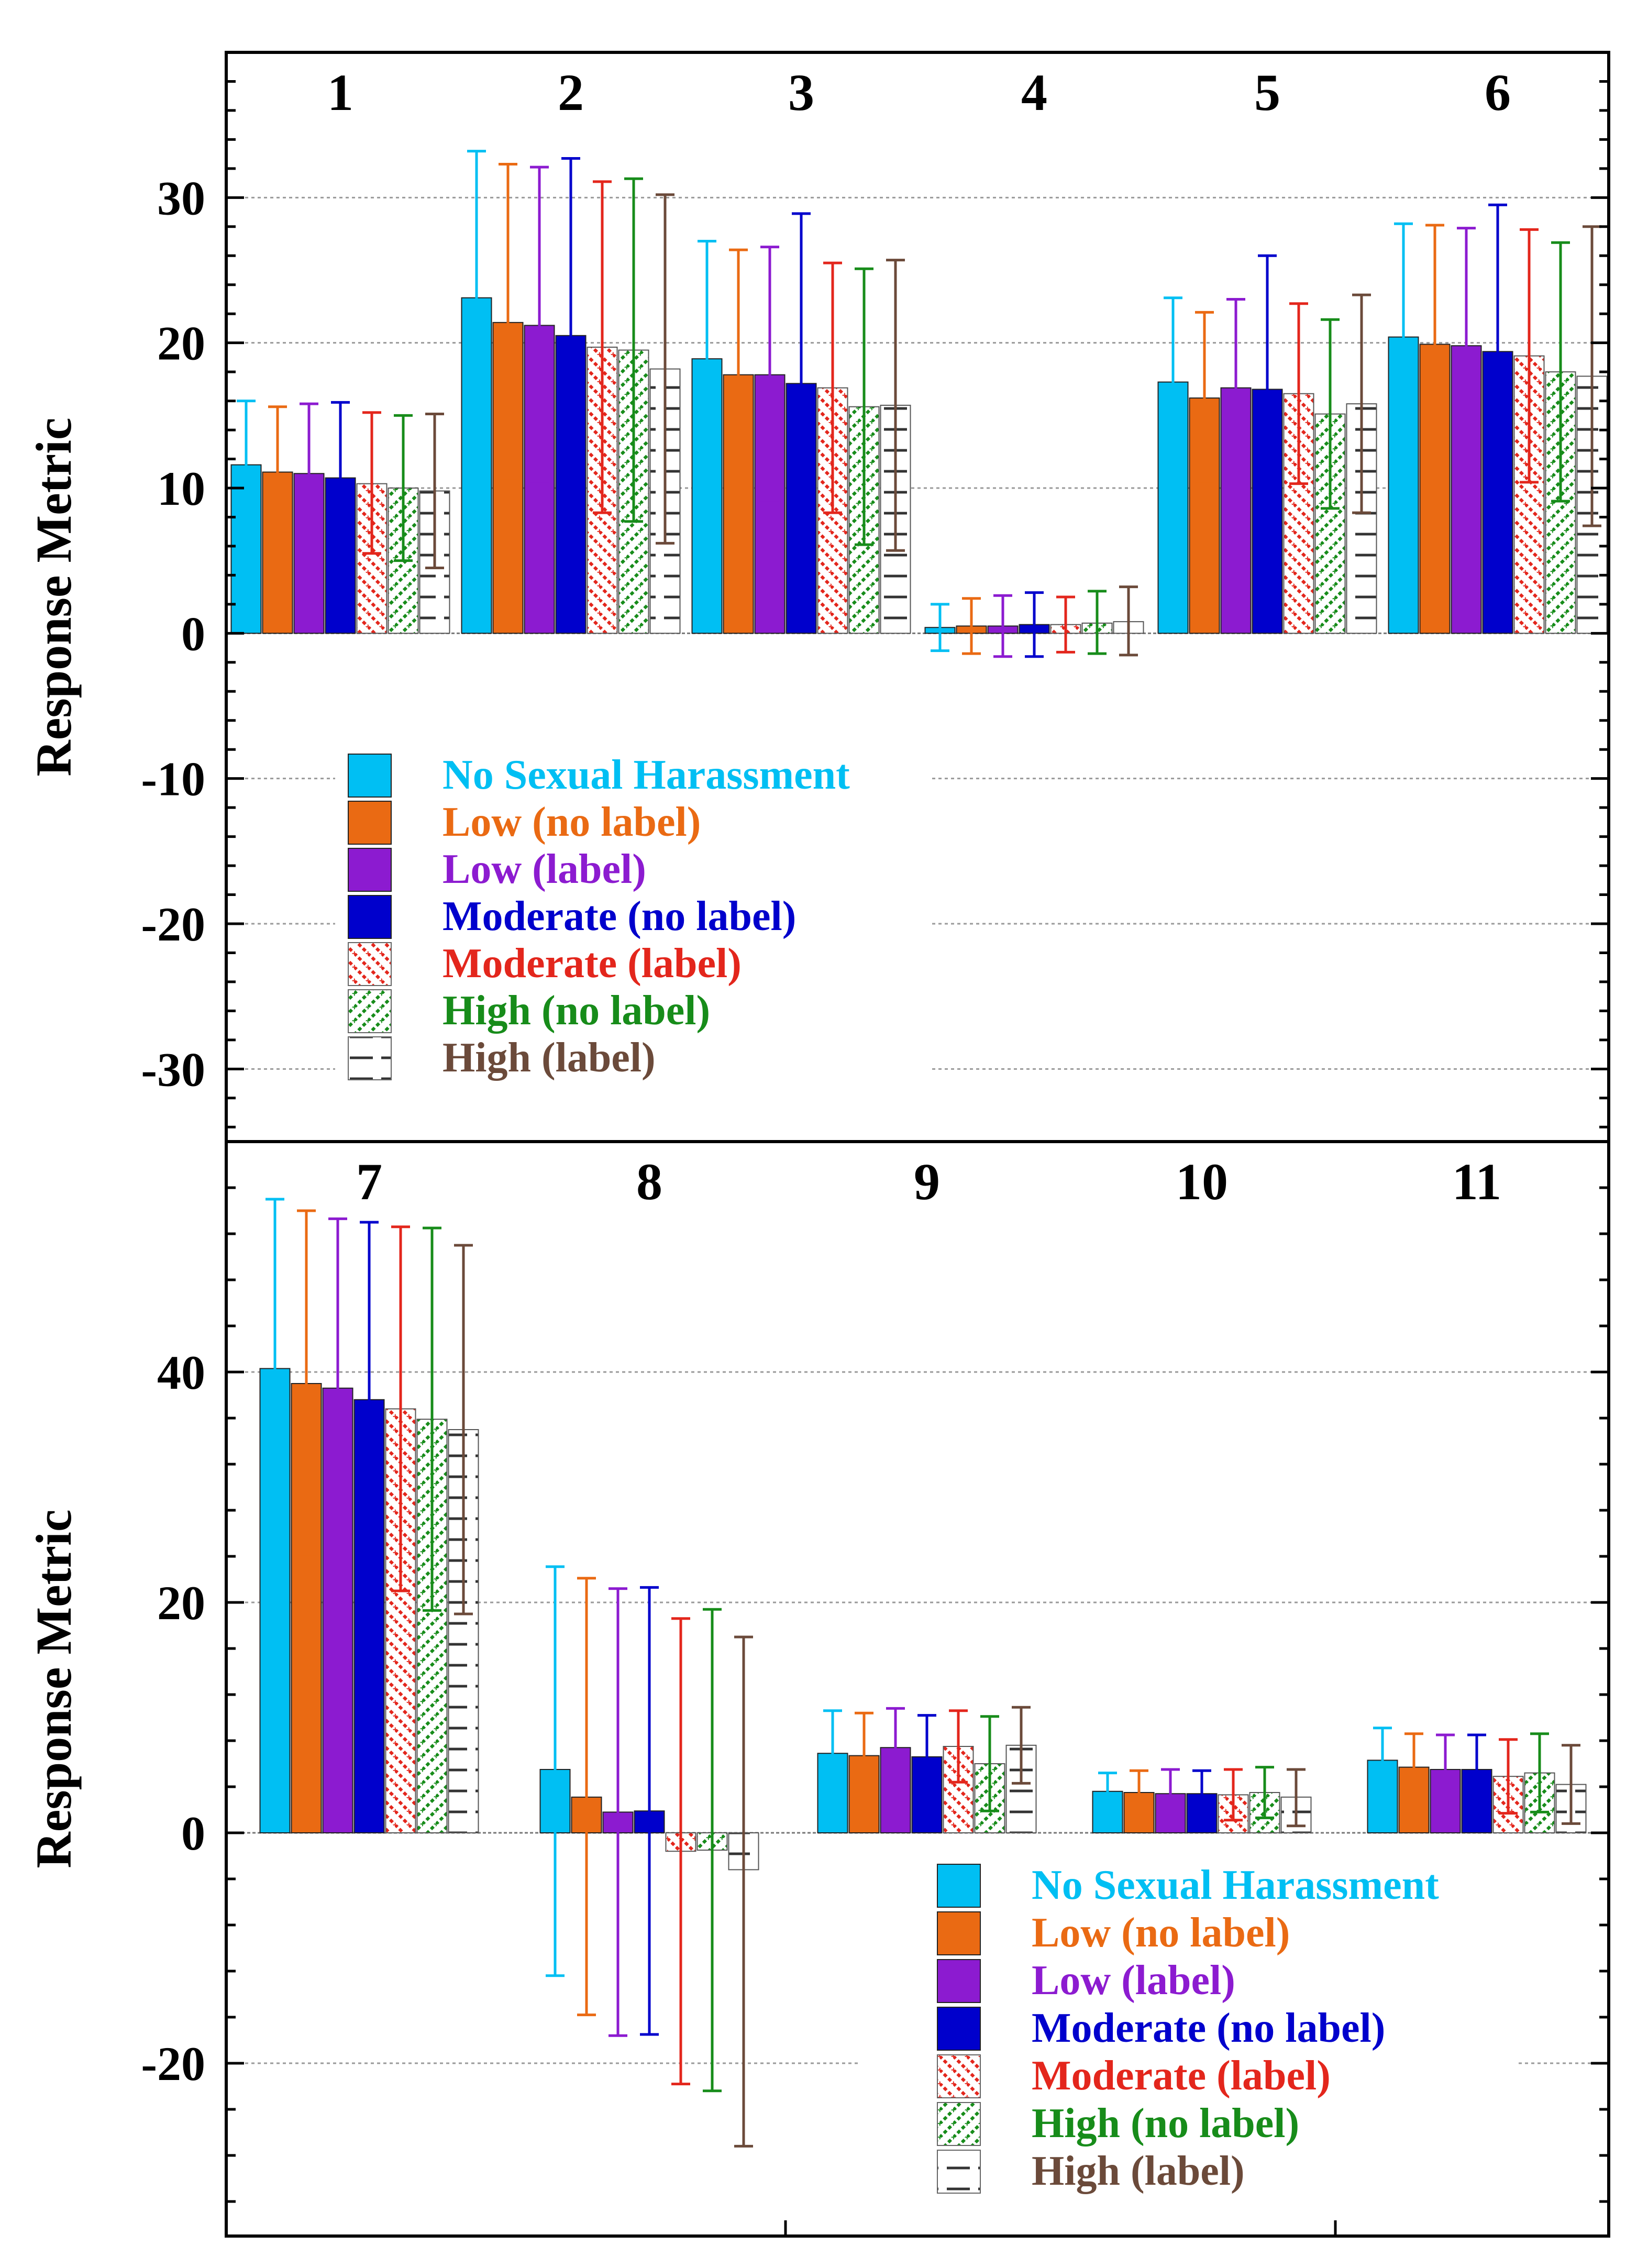 Image resolution: width=1637 pixels, height=2268 pixels. Describe the element at coordinates (340, 92) in the screenshot. I see `group-label-1: 1` at that location.